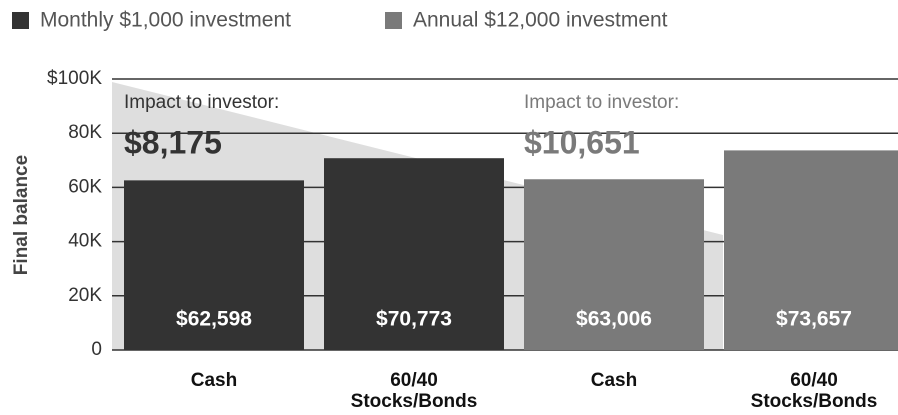 This screenshot has height=415, width=898. I want to click on annotation-value: $8,175, so click(173, 142).